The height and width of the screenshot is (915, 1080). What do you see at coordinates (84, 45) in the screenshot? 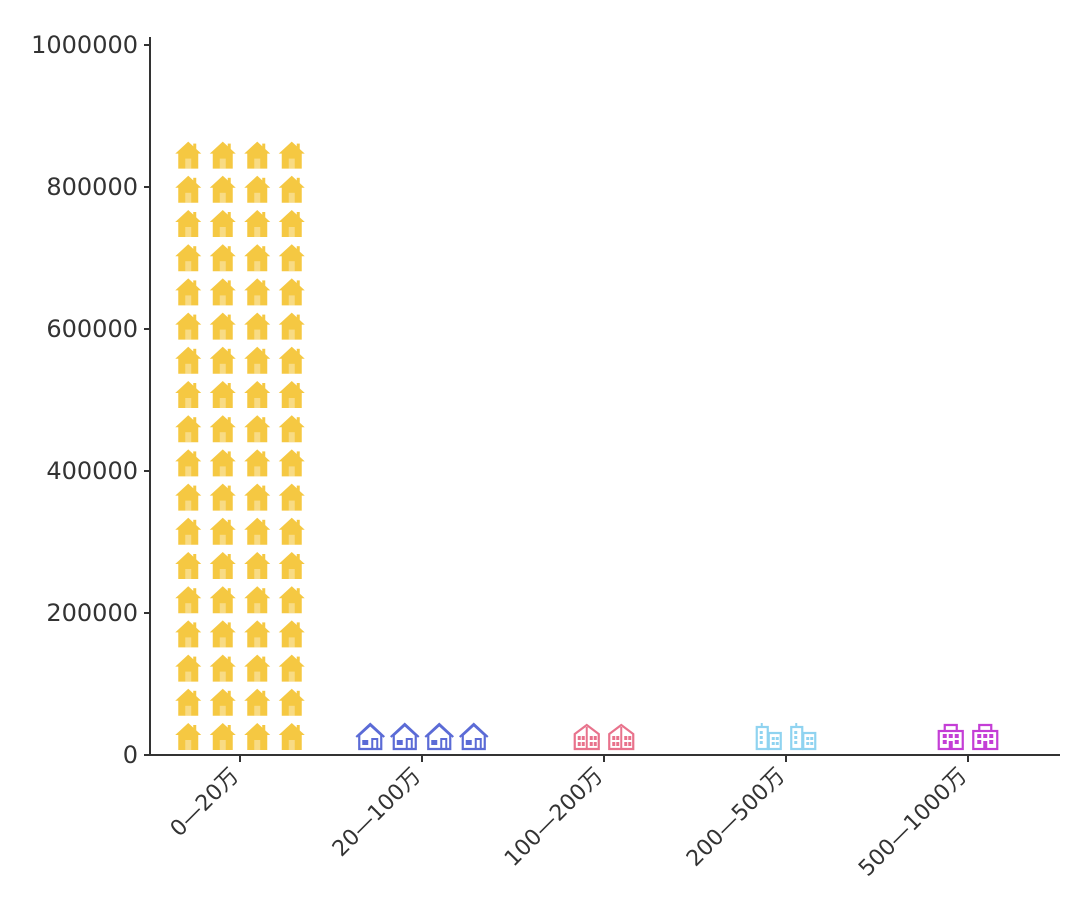
I see `y-tick-label: 1000000` at bounding box center [84, 45].